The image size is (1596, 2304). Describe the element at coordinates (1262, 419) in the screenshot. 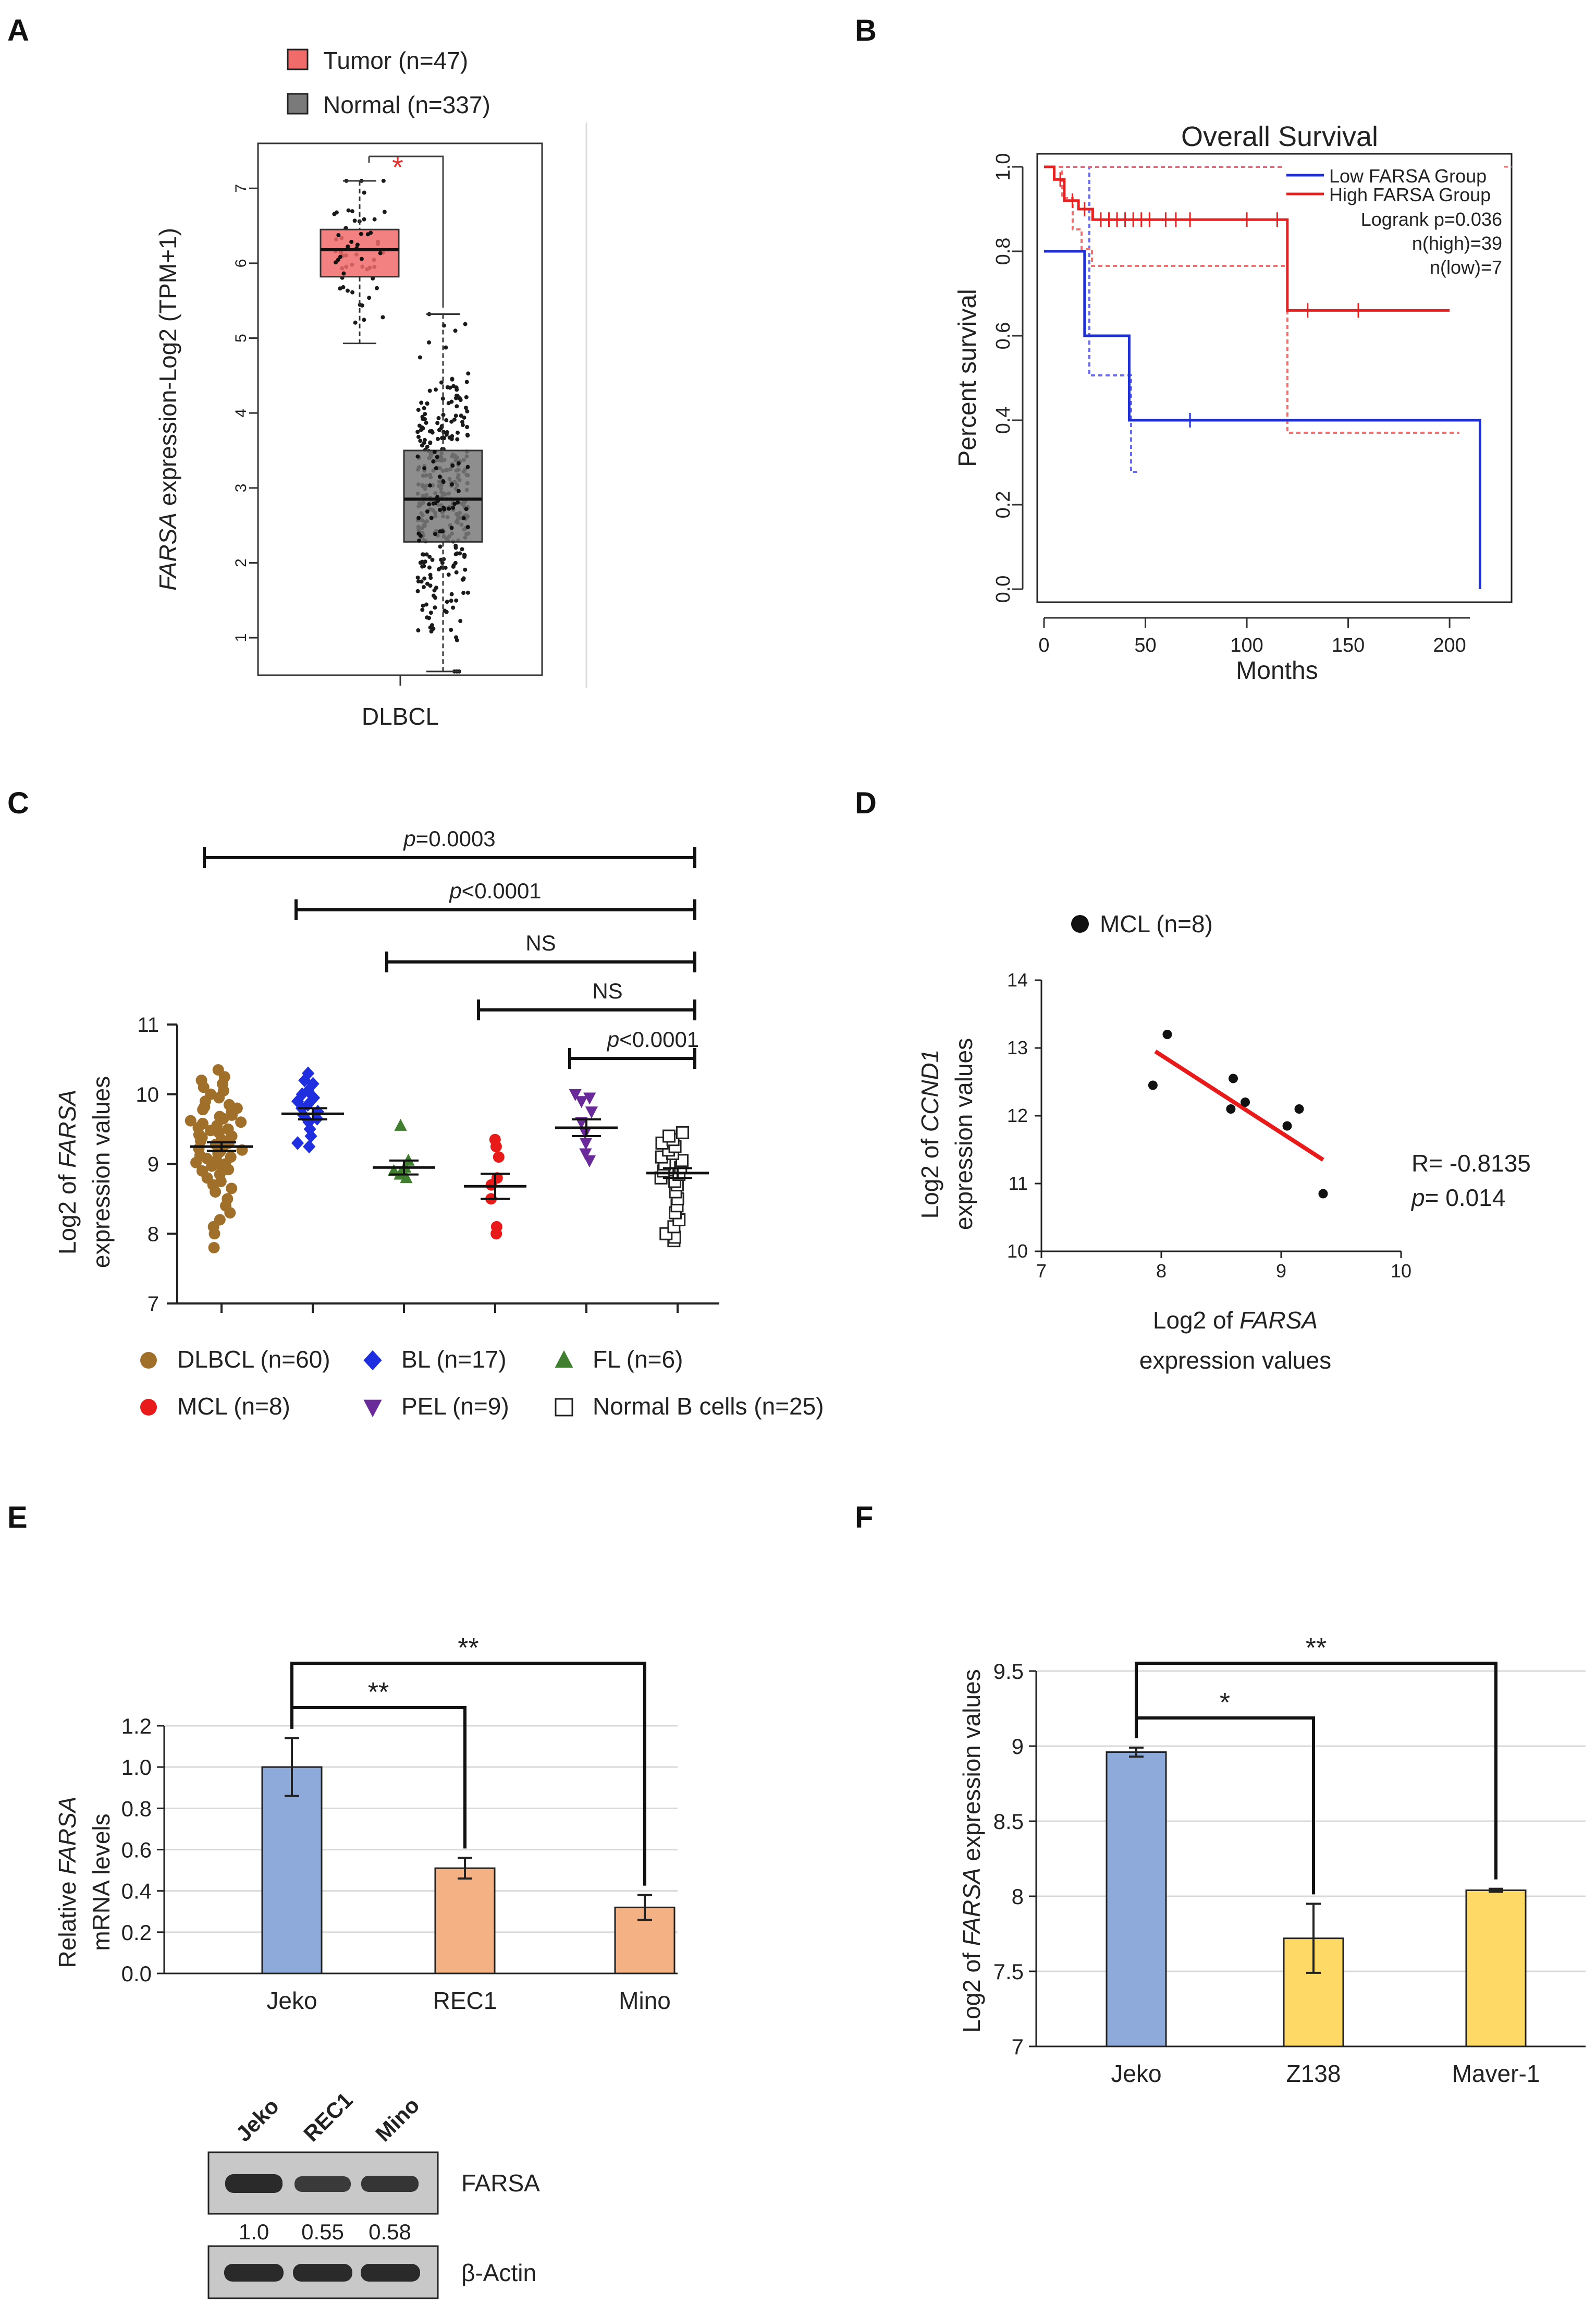

I see `km-curve-low` at that location.